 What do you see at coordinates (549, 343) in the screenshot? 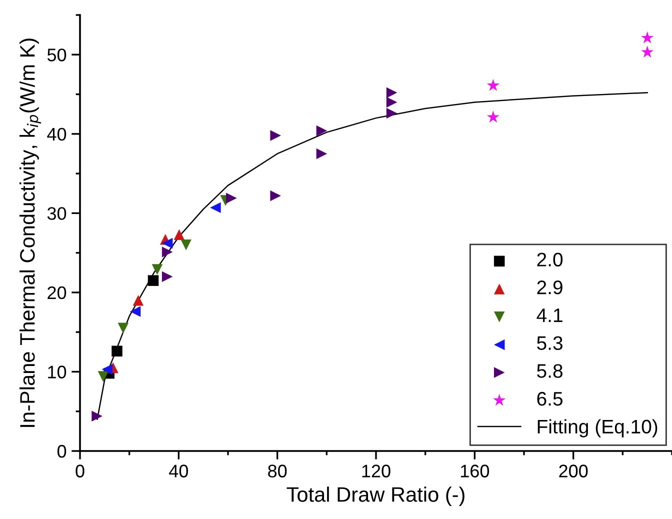
I see `legend-label: 5.3` at bounding box center [549, 343].